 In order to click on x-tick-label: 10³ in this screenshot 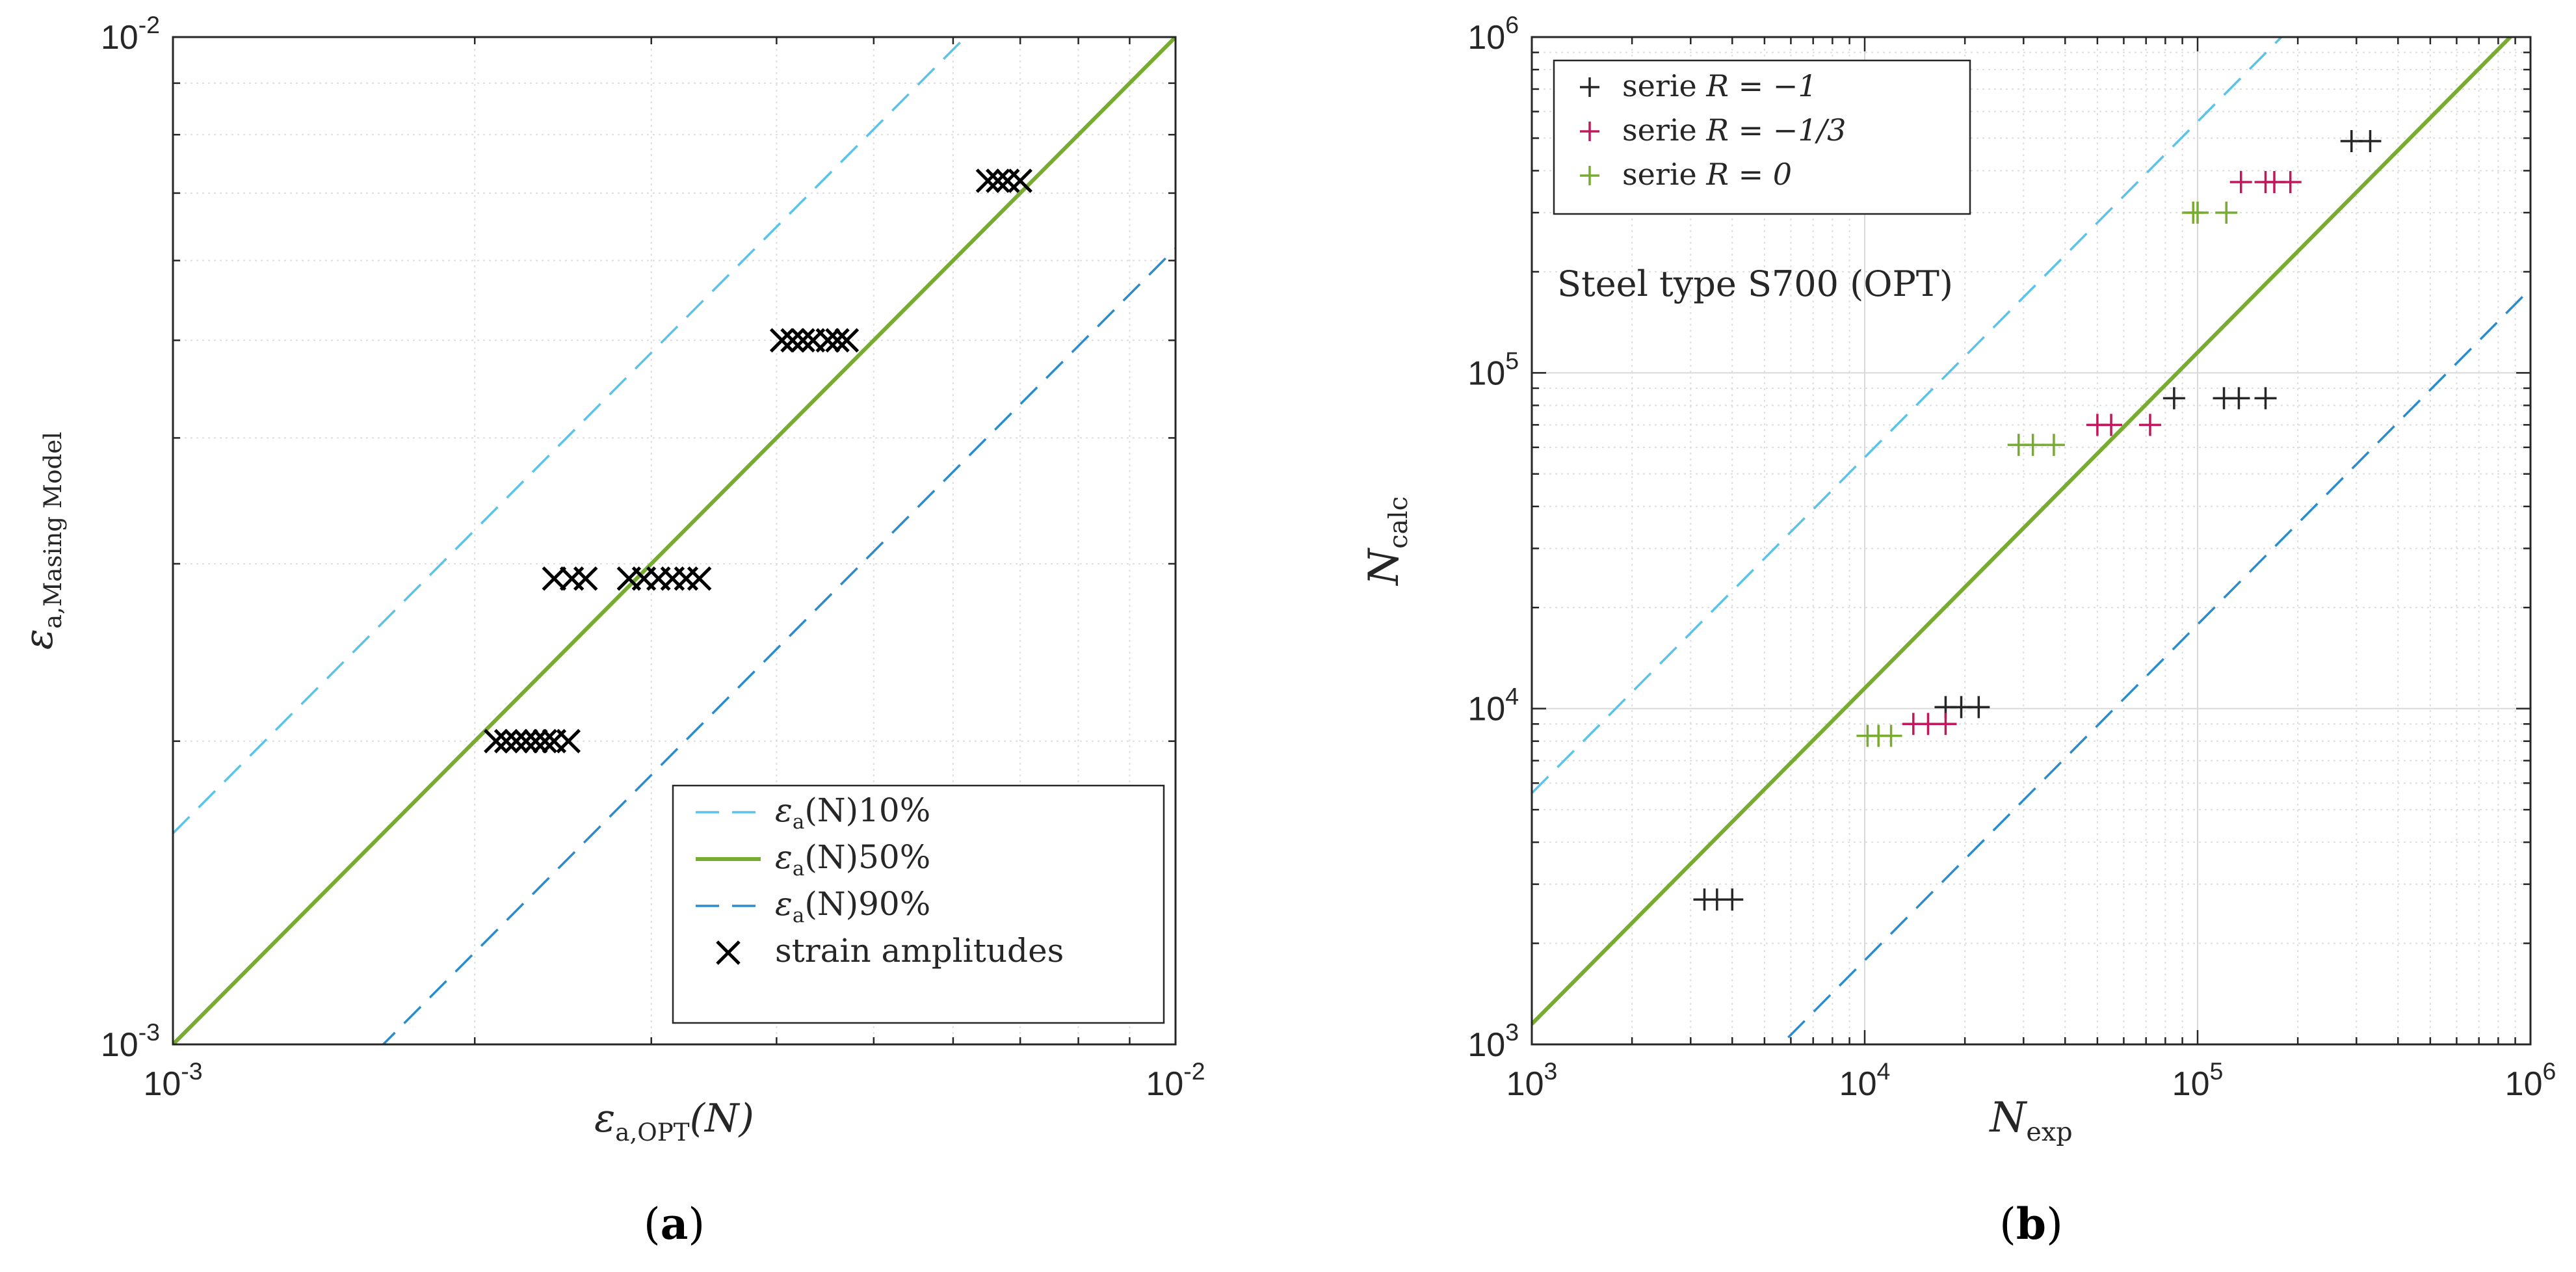, I will do `click(1532, 1080)`.